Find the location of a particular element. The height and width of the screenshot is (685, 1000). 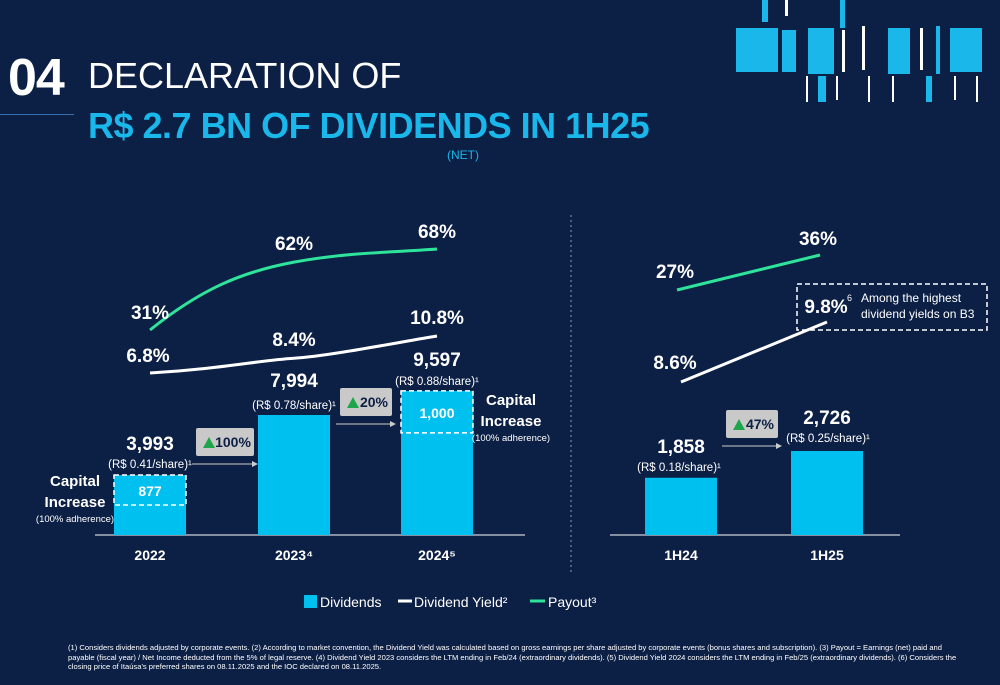

legend-label-yield: Dividend Yield² is located at coordinates (461, 602).